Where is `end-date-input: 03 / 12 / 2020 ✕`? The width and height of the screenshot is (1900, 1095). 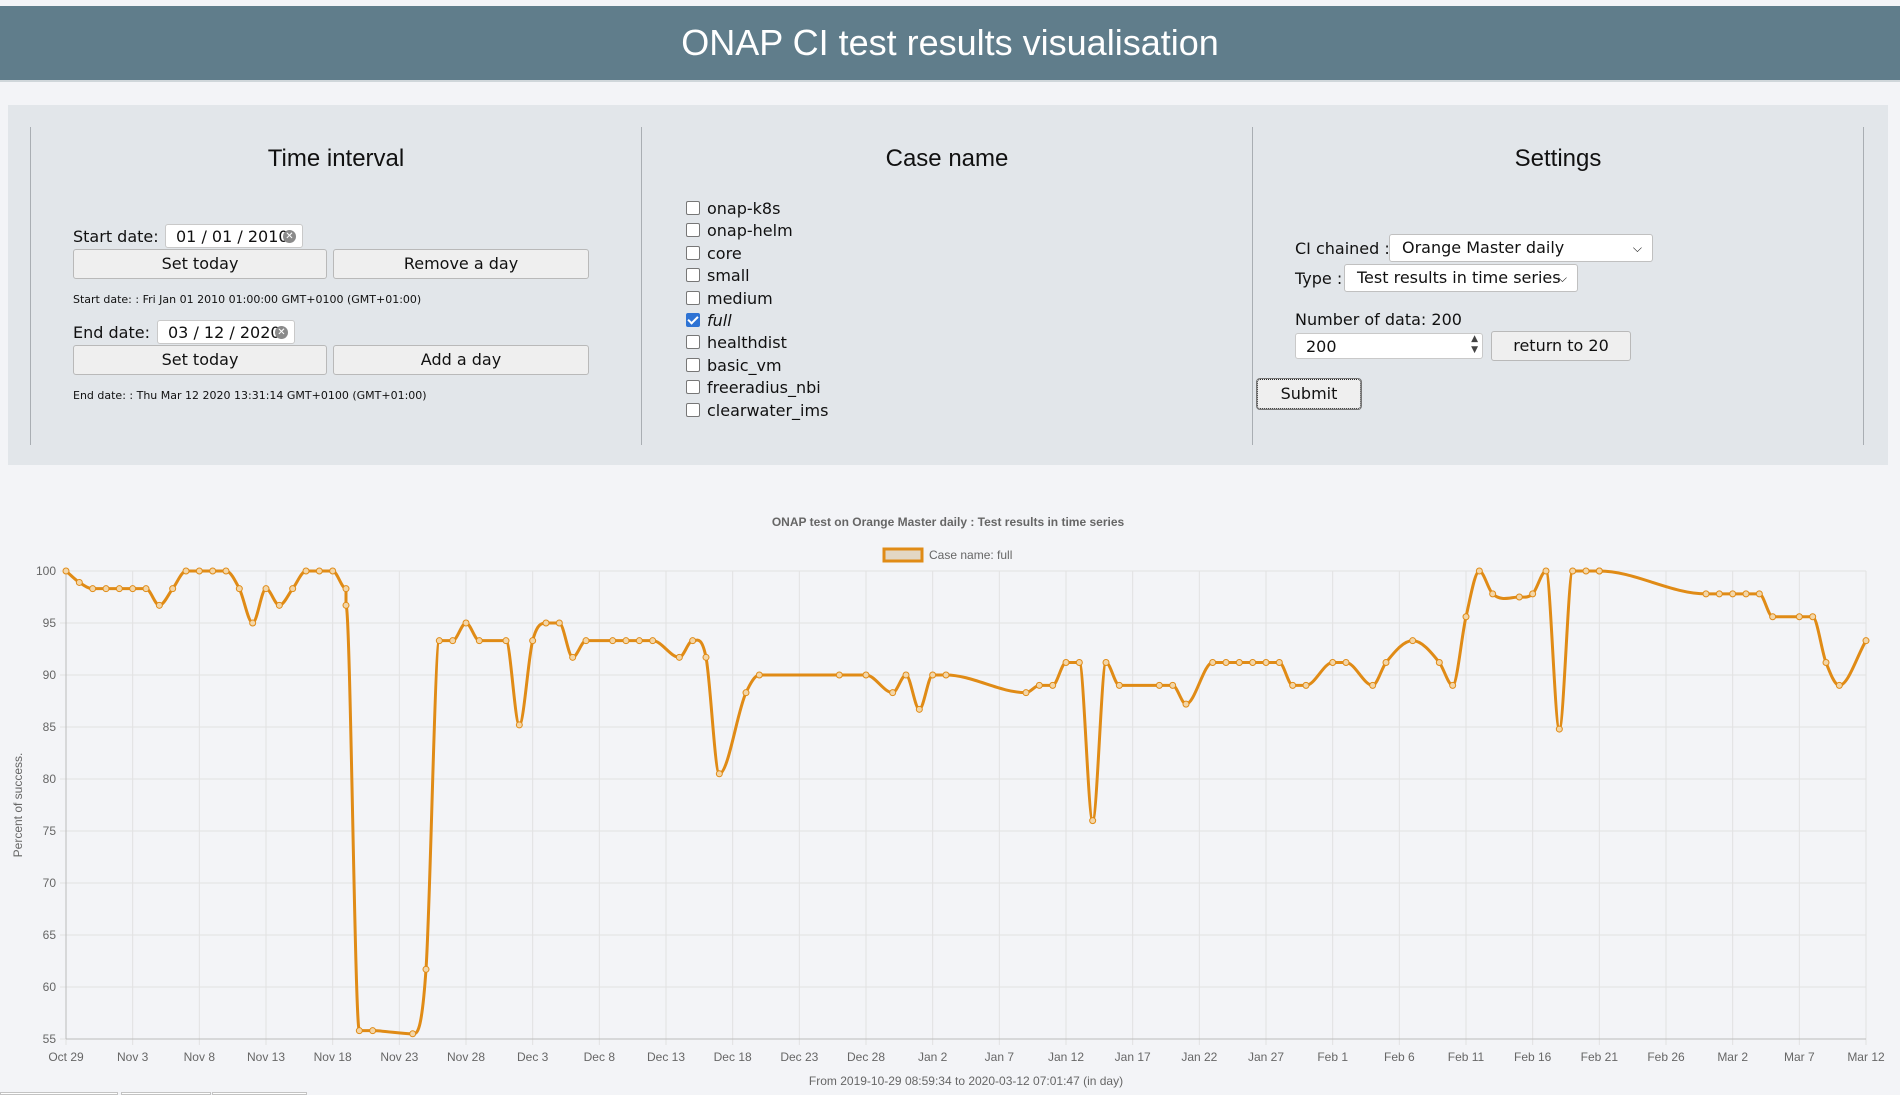 end-date-input: 03 / 12 / 2020 ✕ is located at coordinates (226, 332).